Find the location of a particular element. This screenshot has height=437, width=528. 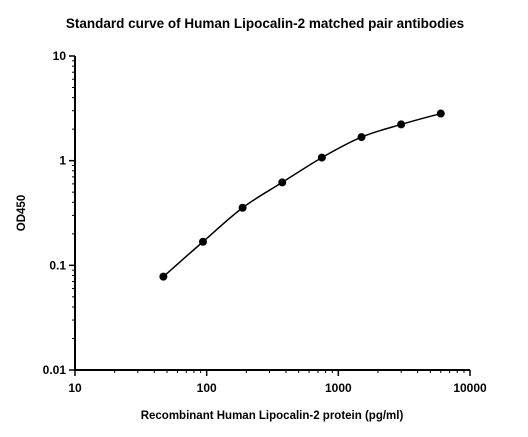

y-tick-label: 10 is located at coordinates (60, 56).